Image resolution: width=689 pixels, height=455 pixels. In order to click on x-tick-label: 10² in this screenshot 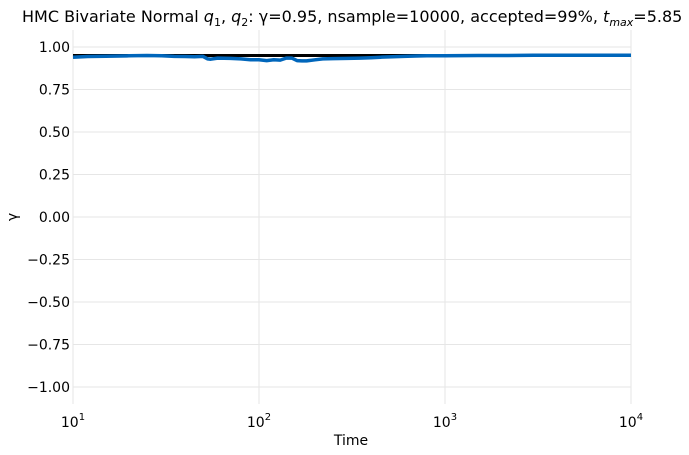, I will do `click(259, 421)`.